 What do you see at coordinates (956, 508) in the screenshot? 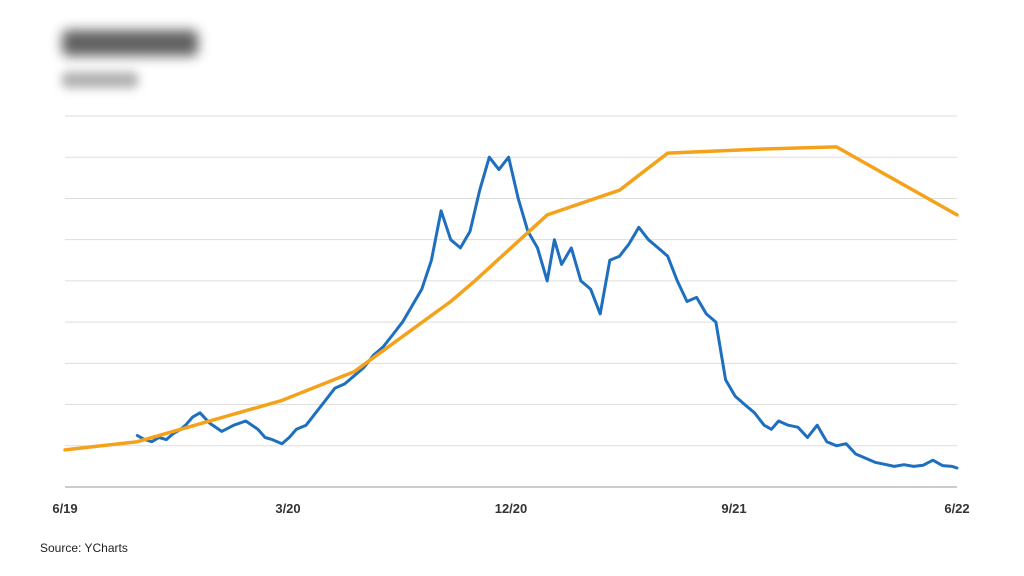
I see `x-tick-label: 6/22` at bounding box center [956, 508].